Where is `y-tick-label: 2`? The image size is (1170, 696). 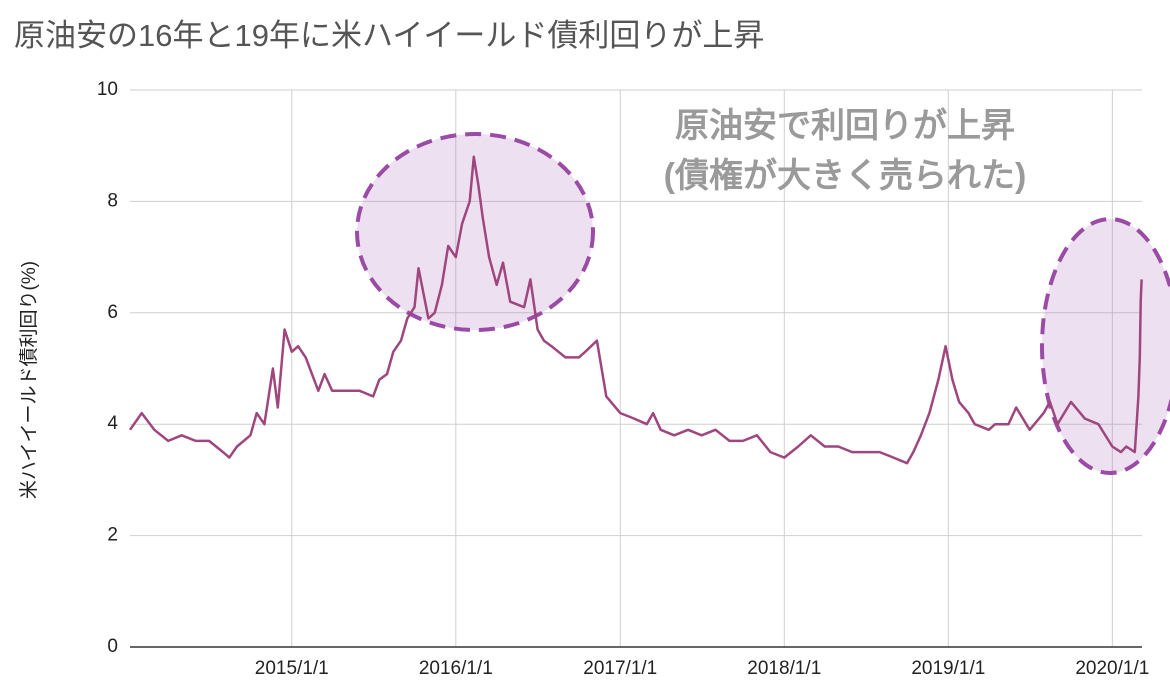 y-tick-label: 2 is located at coordinates (112, 535).